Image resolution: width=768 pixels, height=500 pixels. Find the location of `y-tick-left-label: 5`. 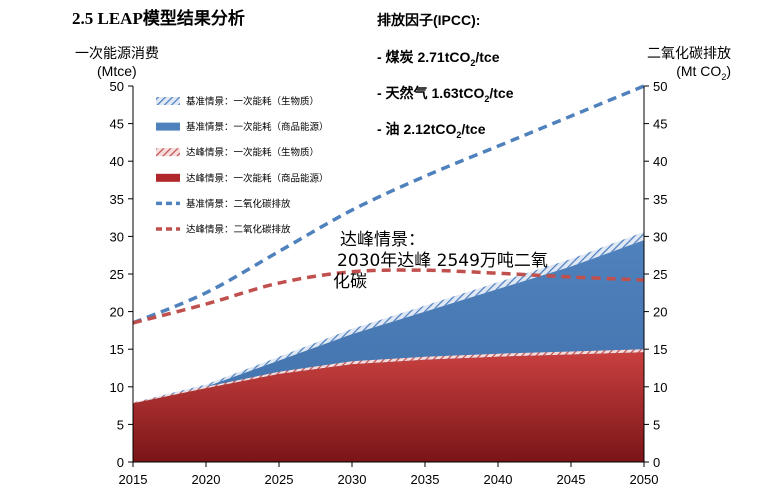

y-tick-left-label: 5 is located at coordinates (120, 424).